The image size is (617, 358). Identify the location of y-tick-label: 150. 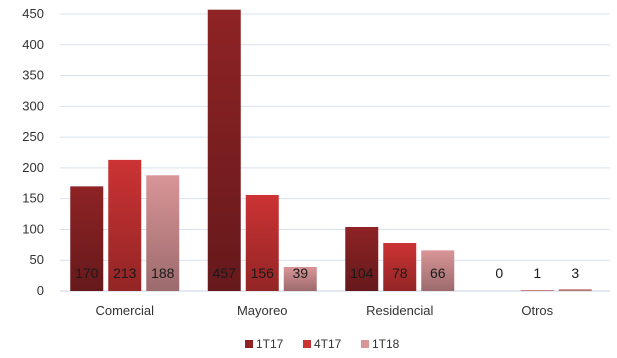
(33, 198).